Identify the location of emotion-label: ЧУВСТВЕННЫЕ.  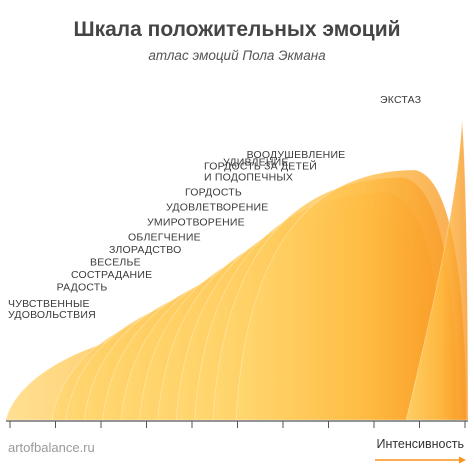
(49, 304).